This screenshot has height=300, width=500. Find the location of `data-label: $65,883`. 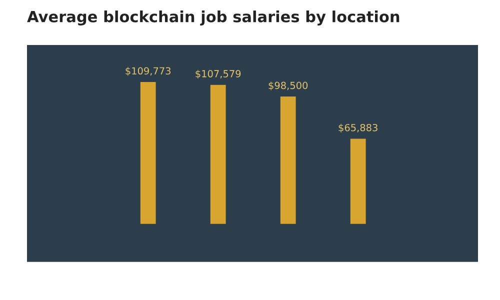

data-label: $65,883 is located at coordinates (358, 128).